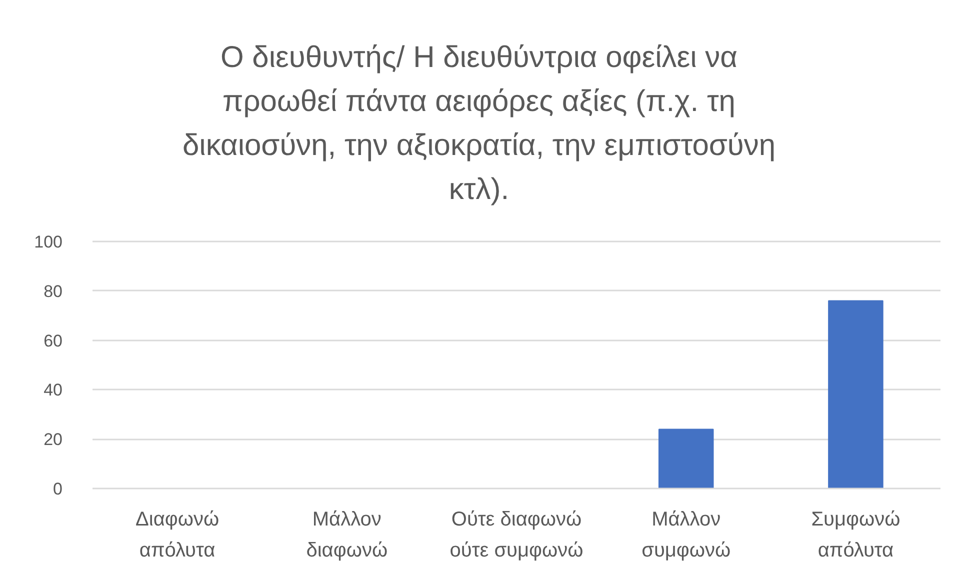 The height and width of the screenshot is (572, 958). Describe the element at coordinates (53, 390) in the screenshot. I see `y-tick-label: 40` at that location.